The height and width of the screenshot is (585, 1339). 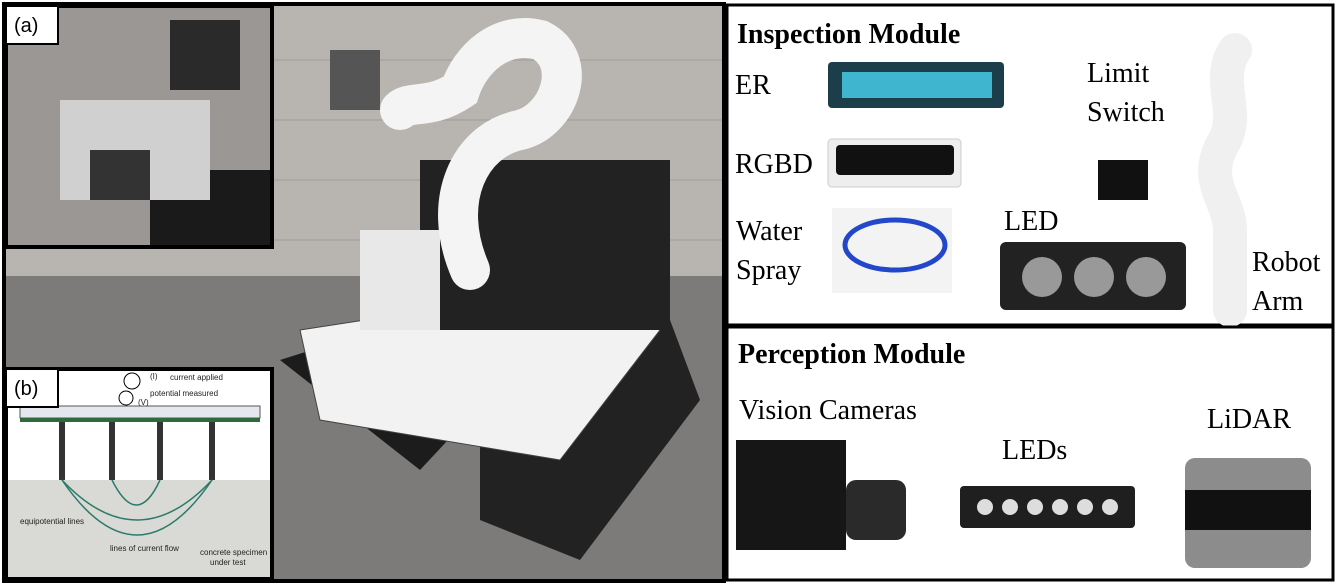 What do you see at coordinates (1286, 262) in the screenshot?
I see `item-label: Robot` at bounding box center [1286, 262].